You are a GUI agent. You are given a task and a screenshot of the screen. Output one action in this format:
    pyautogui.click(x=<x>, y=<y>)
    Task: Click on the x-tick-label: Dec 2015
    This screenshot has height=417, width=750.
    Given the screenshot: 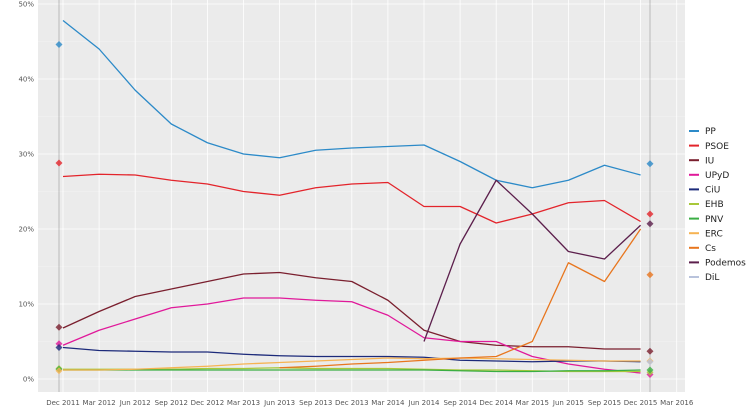 What is the action you would take?
    pyautogui.click(x=641, y=403)
    